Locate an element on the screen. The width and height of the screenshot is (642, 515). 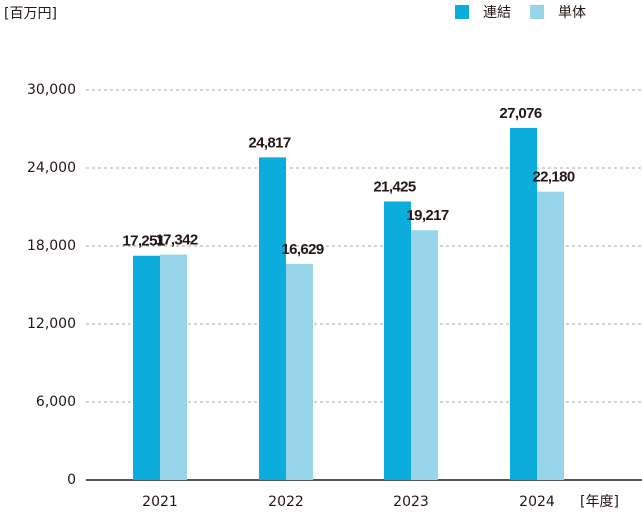
legend-label: 連結 is located at coordinates (497, 13).